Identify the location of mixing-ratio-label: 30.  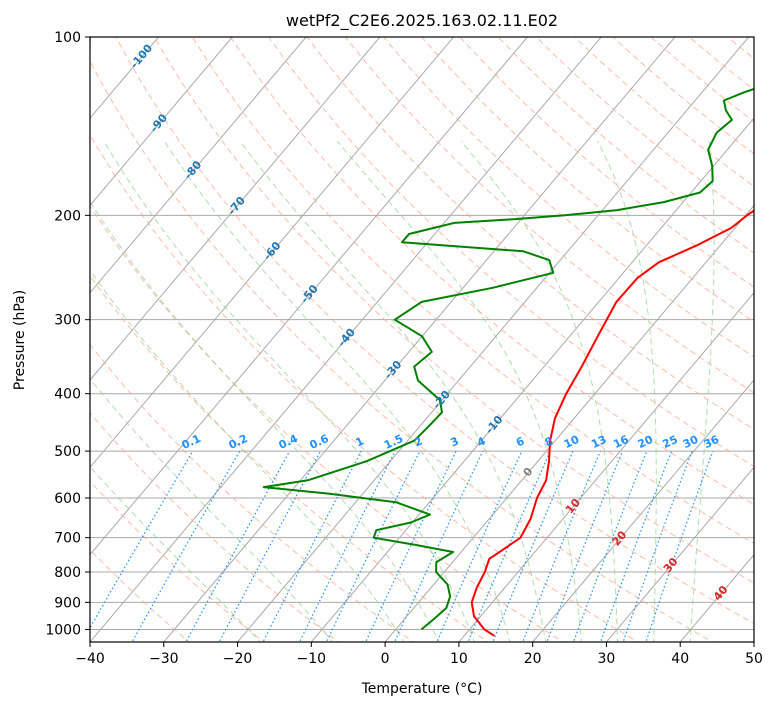
(691, 442).